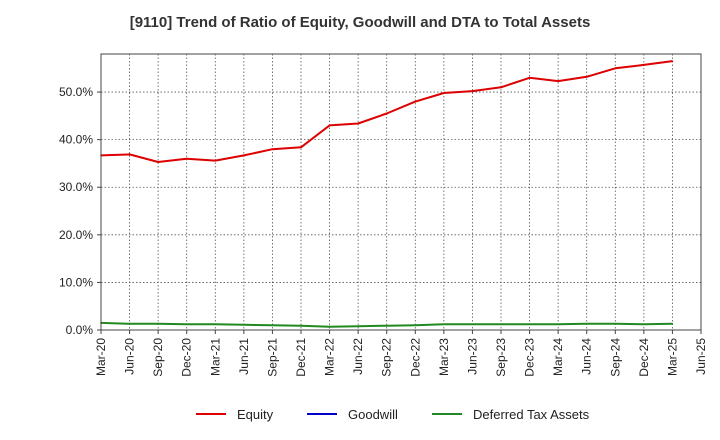 Image resolution: width=720 pixels, height=440 pixels. Describe the element at coordinates (415, 357) in the screenshot. I see `x-tick-label: Dec-22` at that location.